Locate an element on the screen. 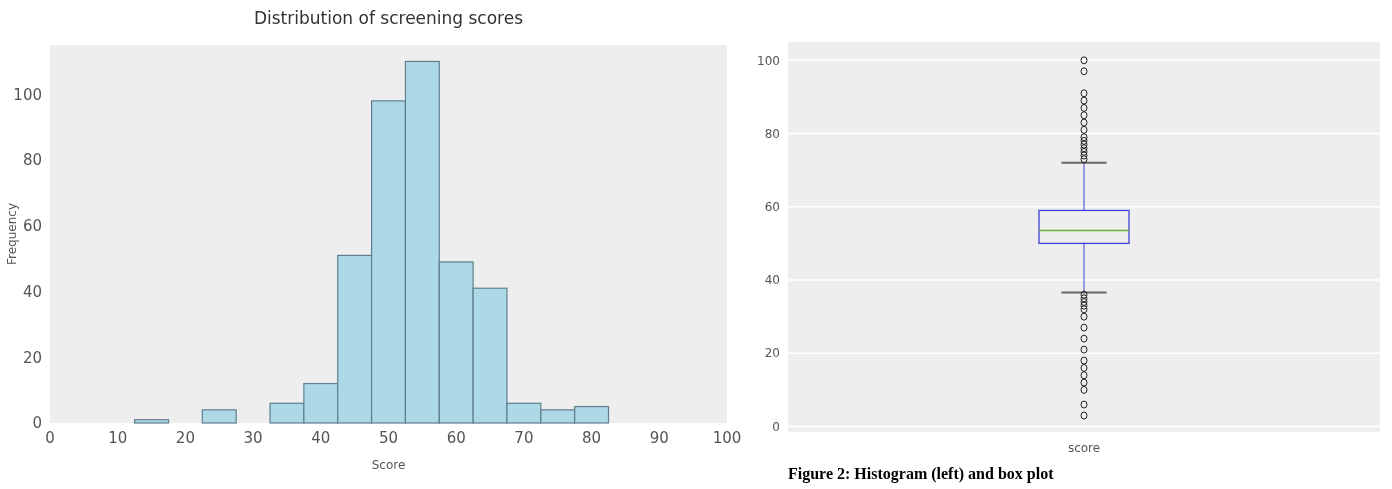  caption: Figure 2: Histogram (left) and box plot is located at coordinates (921, 474).